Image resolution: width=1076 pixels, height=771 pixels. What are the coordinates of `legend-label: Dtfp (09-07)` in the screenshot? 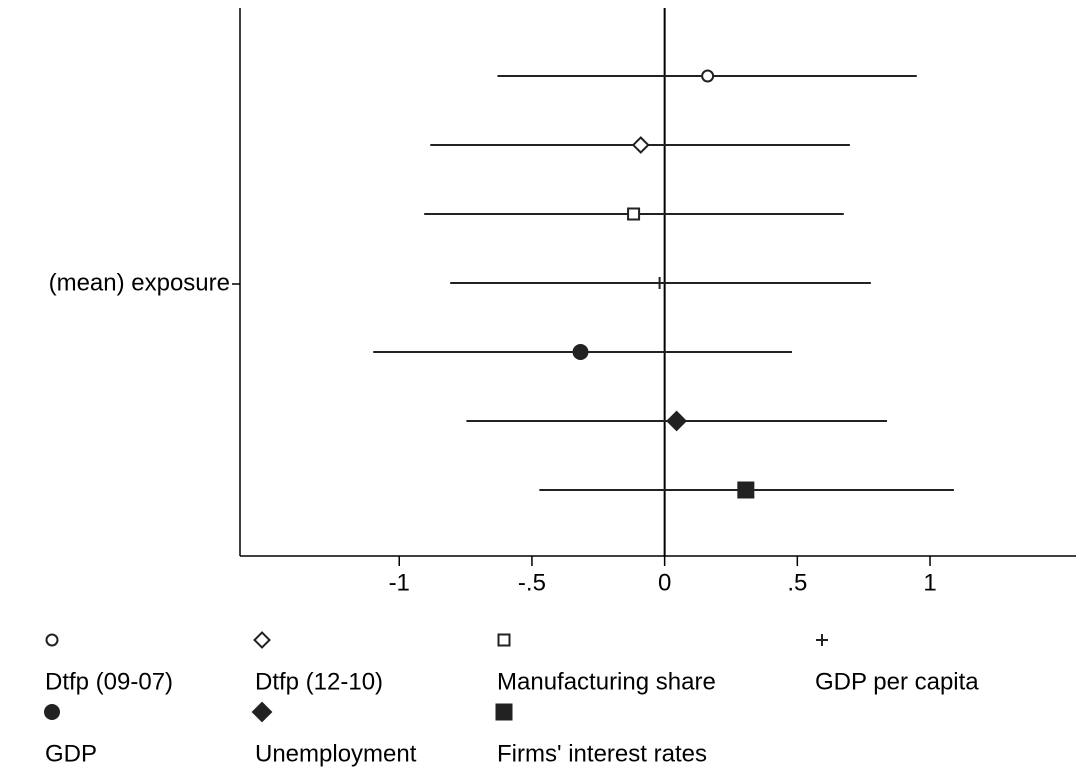 It's located at (109, 681).